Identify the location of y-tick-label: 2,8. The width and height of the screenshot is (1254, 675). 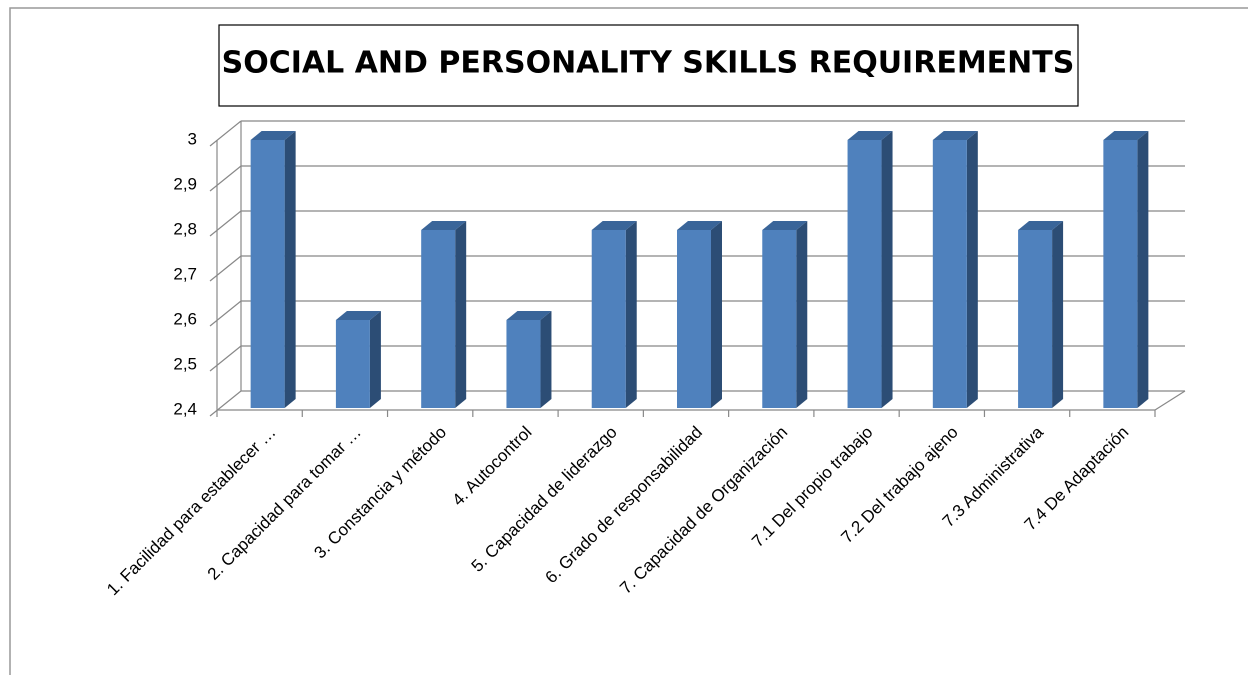
(185, 228).